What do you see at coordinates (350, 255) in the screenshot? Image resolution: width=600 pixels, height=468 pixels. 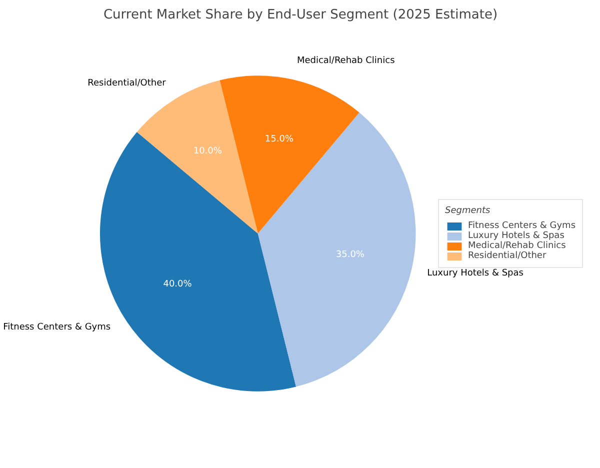 I see `data-label: 35.0%` at bounding box center [350, 255].